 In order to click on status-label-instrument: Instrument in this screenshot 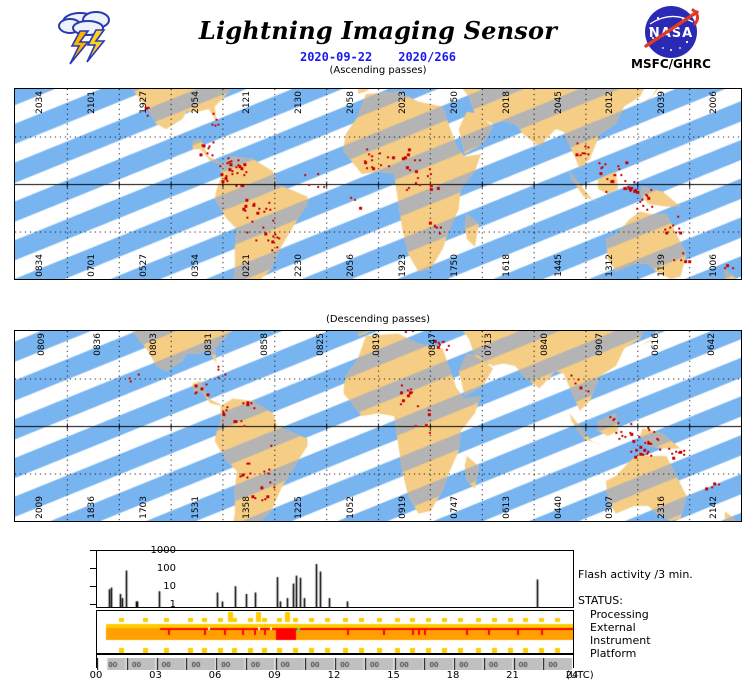, I will do `click(620, 640)`.